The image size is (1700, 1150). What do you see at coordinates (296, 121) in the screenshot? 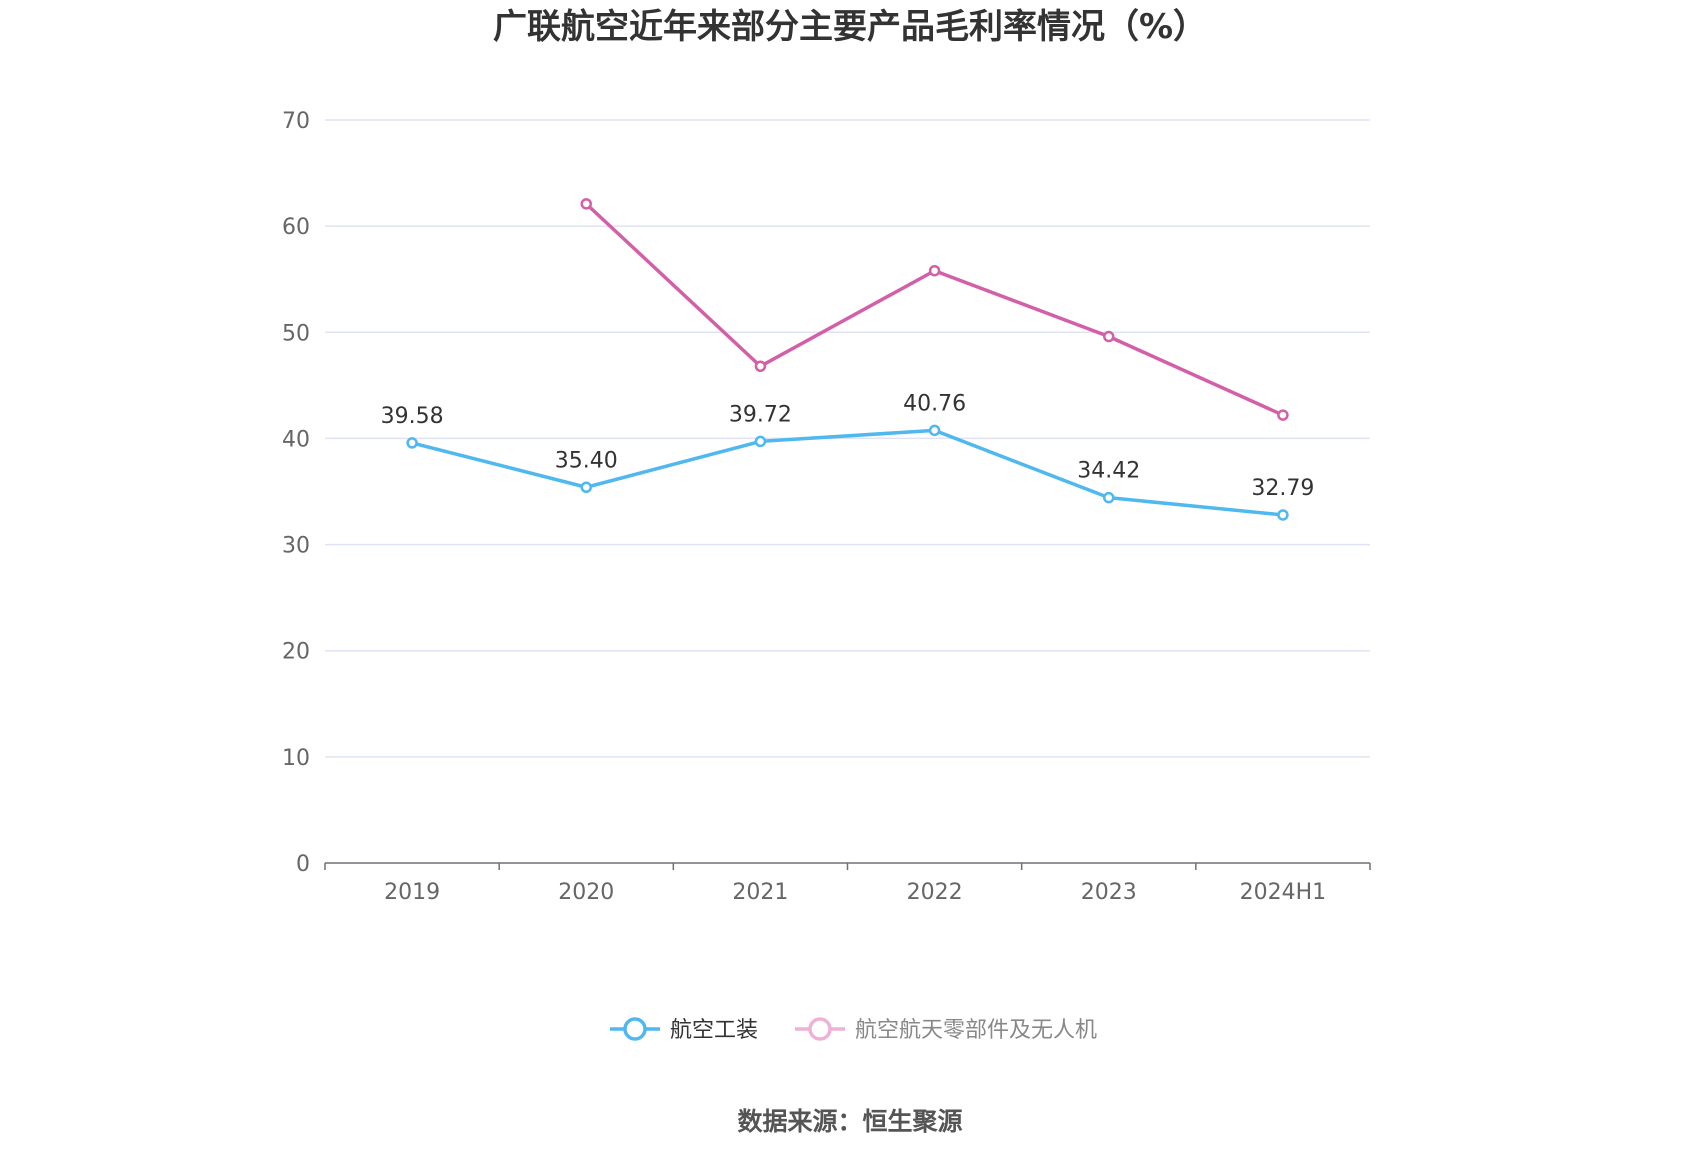
I see `y-tick-label: 70` at bounding box center [296, 121].